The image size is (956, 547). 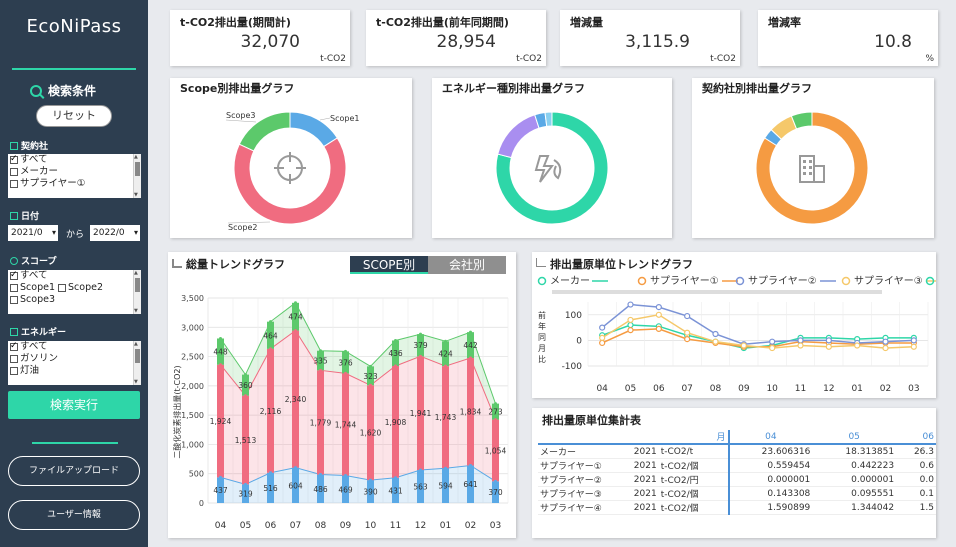 What do you see at coordinates (74, 359) in the screenshot?
I see `energy-option-gasoline: ガソリン` at bounding box center [74, 359].